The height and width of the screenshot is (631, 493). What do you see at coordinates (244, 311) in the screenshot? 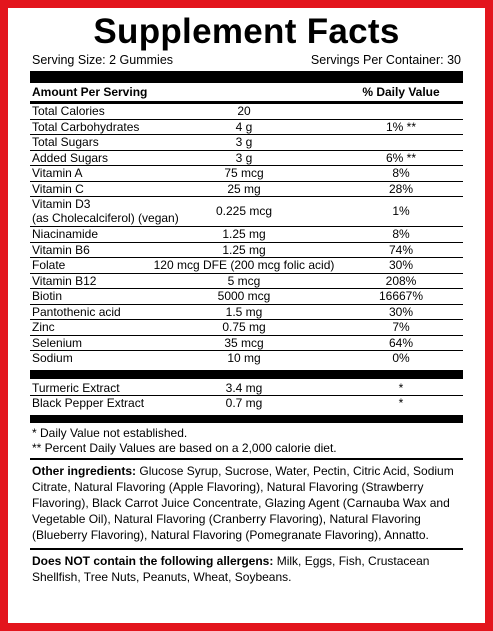
I see `amount: 1.5 mg` at bounding box center [244, 311].